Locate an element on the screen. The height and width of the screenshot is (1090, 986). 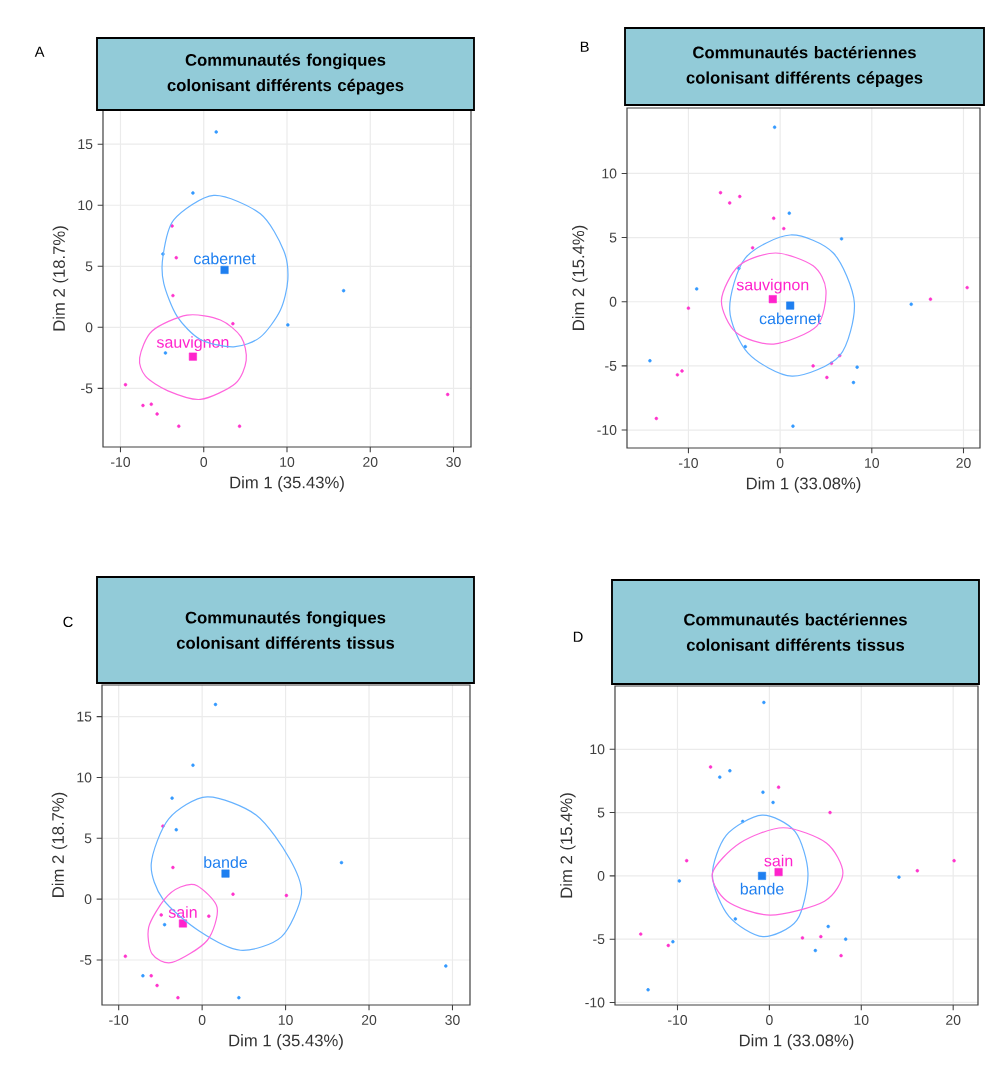
chart-title: Communautés bactériennes colonisant différents cépages is located at coordinates (804, 66).